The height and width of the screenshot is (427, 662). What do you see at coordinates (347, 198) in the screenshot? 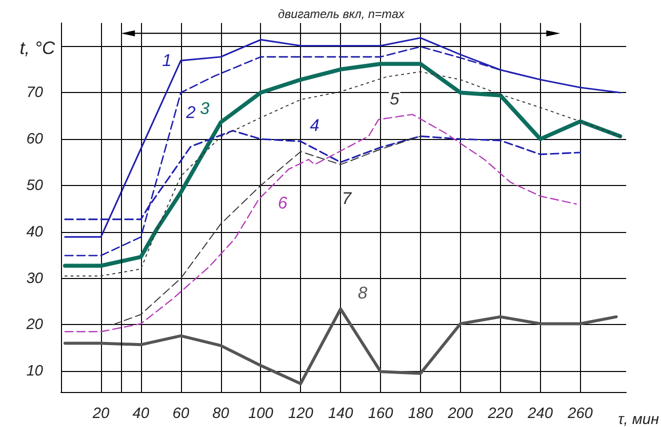
I see `series-label: 7` at bounding box center [347, 198].